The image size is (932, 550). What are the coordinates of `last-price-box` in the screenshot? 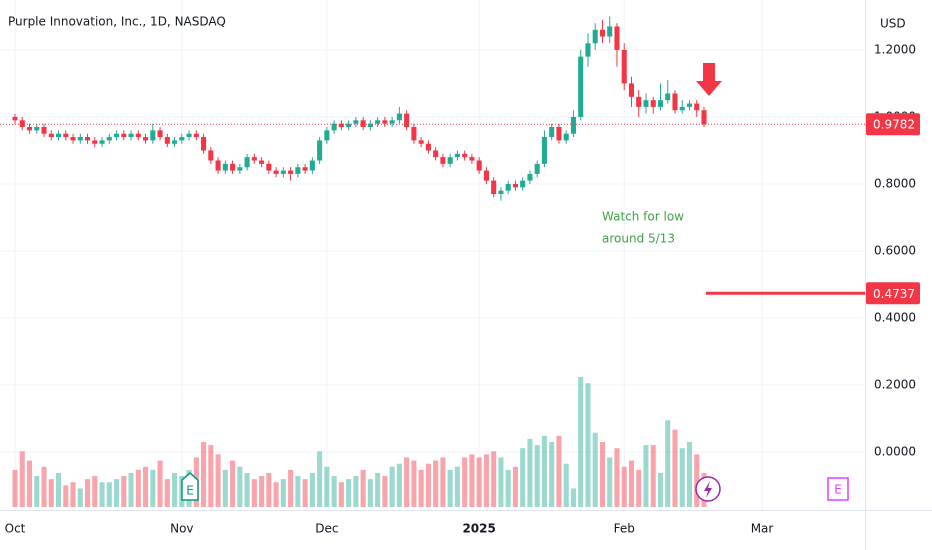 It's located at (893, 124).